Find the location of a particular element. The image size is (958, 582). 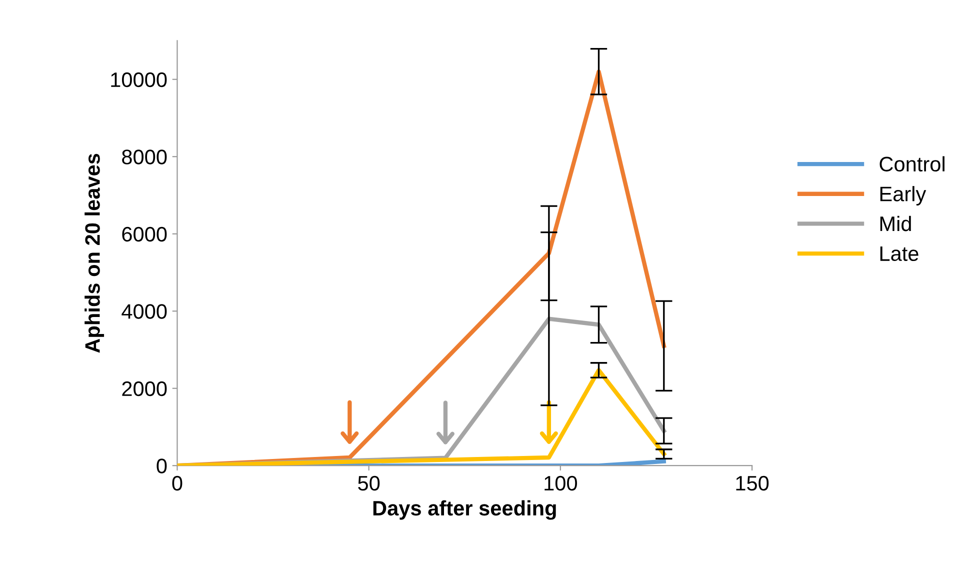

x-axis-title: Days after seeding is located at coordinates (464, 510).